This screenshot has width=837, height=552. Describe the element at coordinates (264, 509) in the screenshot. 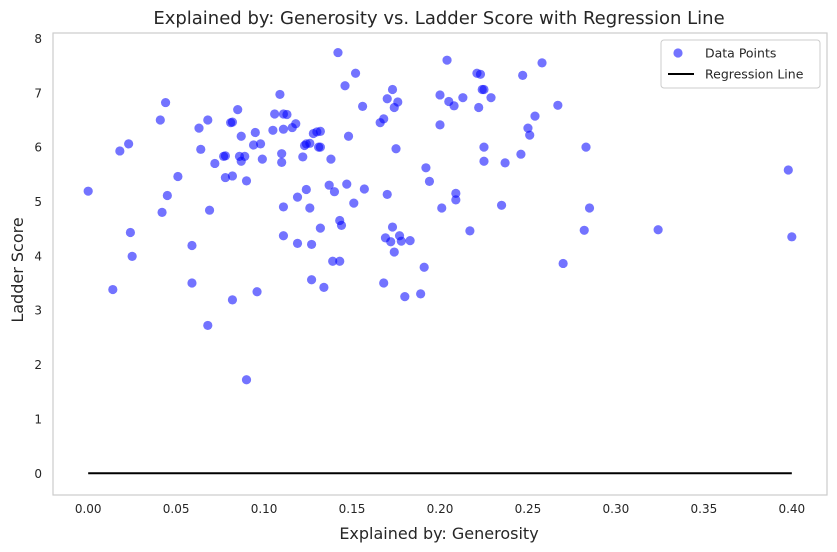

I see `x-tick-label: 0.10` at that location.